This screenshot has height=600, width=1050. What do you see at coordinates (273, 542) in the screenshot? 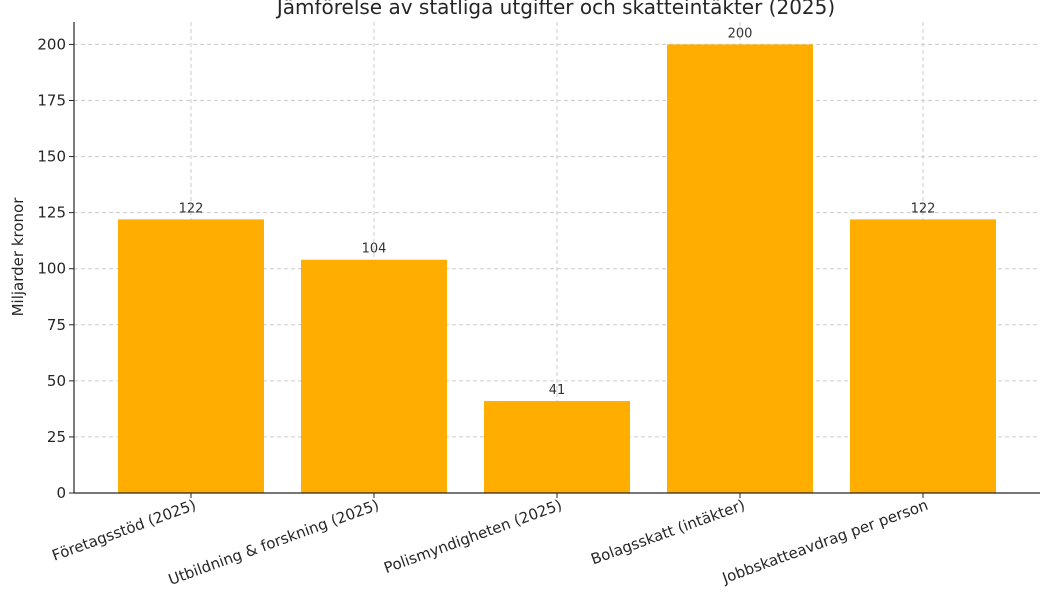
I see `x-tick-label: Utbildning & forskning (2025)` at bounding box center [273, 542].